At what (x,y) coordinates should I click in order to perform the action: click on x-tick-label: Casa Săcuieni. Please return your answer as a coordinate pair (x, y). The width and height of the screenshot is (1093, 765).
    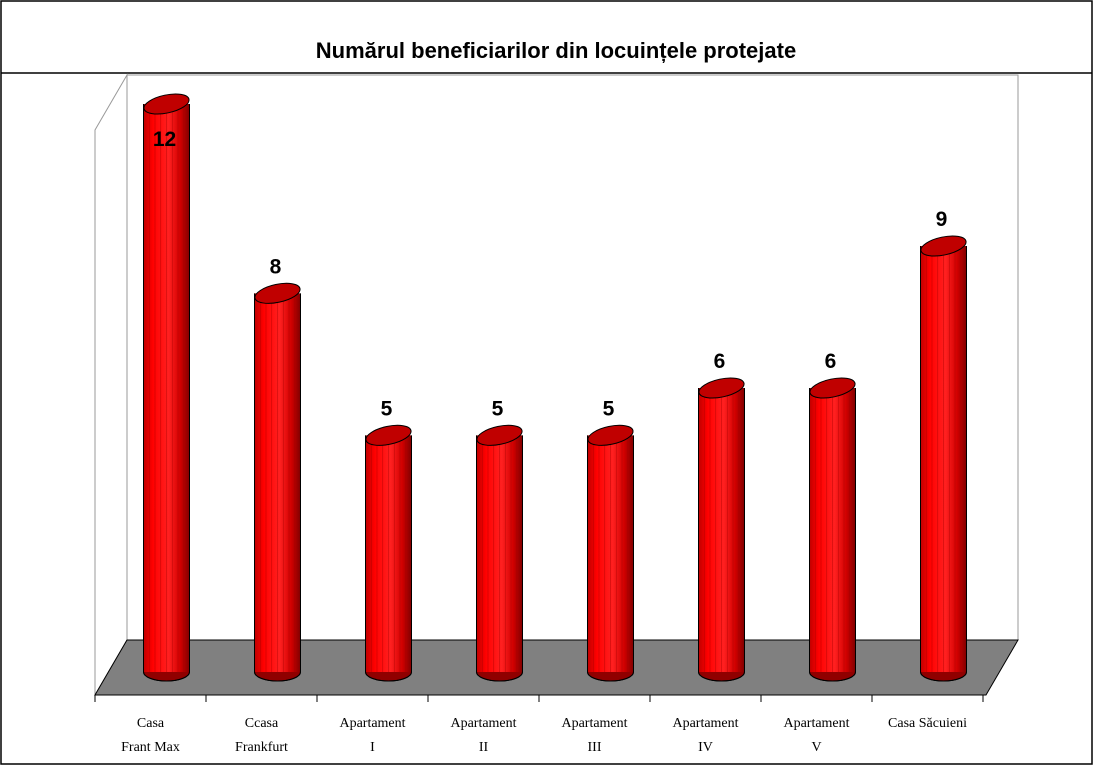
    Looking at the image, I should click on (927, 723).